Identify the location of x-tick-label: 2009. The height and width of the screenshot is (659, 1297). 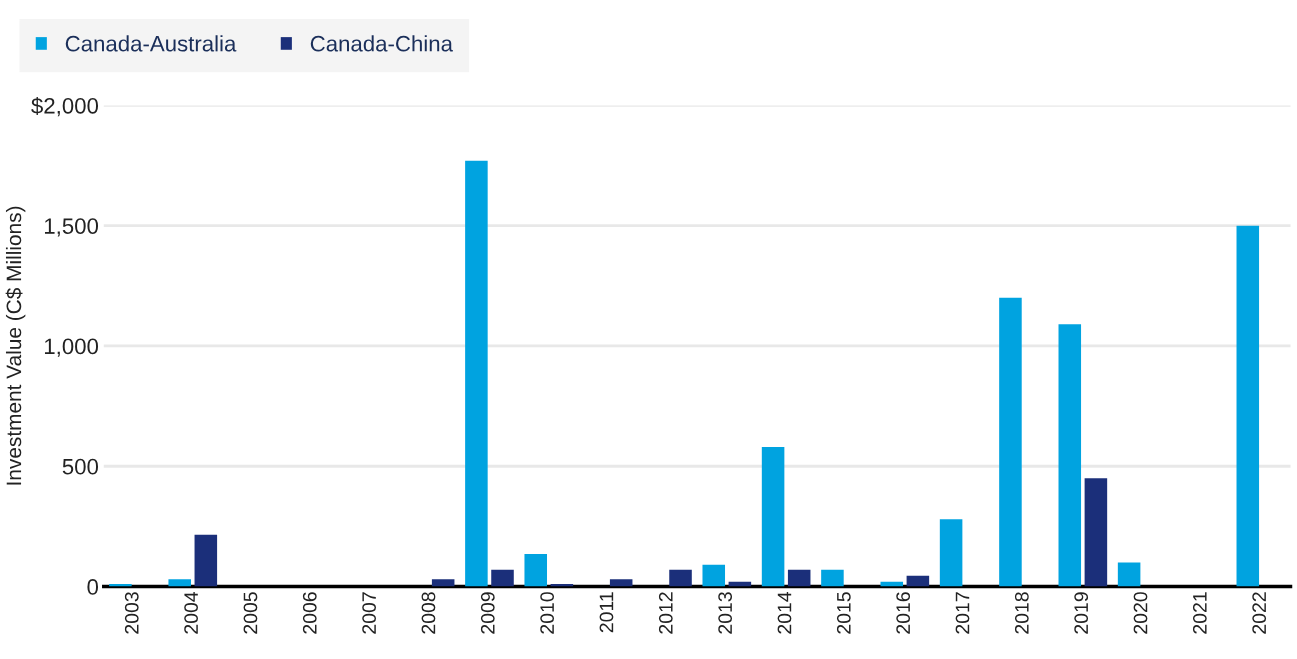
(487, 613).